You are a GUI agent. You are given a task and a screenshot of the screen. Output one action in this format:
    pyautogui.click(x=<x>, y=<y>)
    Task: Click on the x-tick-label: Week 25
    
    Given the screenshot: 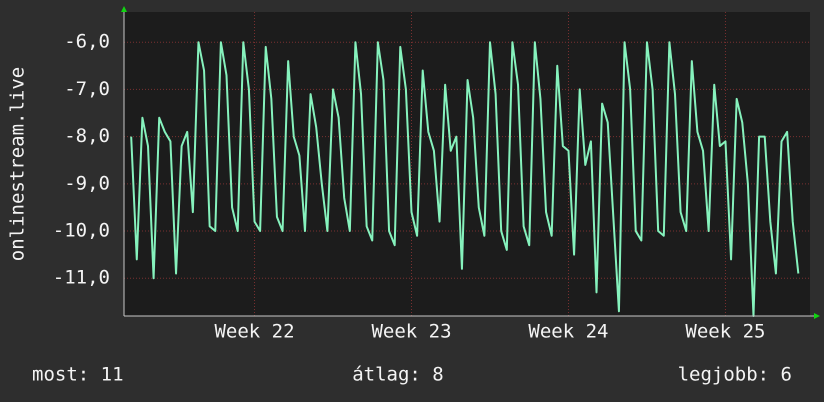 What is the action you would take?
    pyautogui.click(x=725, y=332)
    